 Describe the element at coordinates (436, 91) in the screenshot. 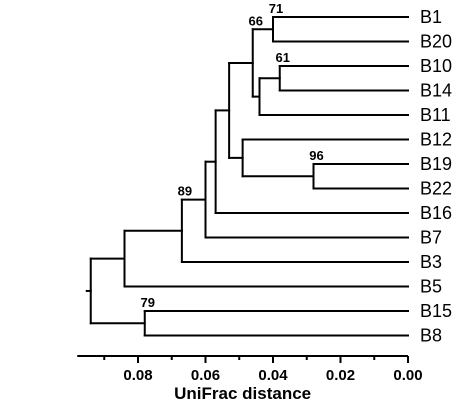

I see `leaf-label: B14` at that location.